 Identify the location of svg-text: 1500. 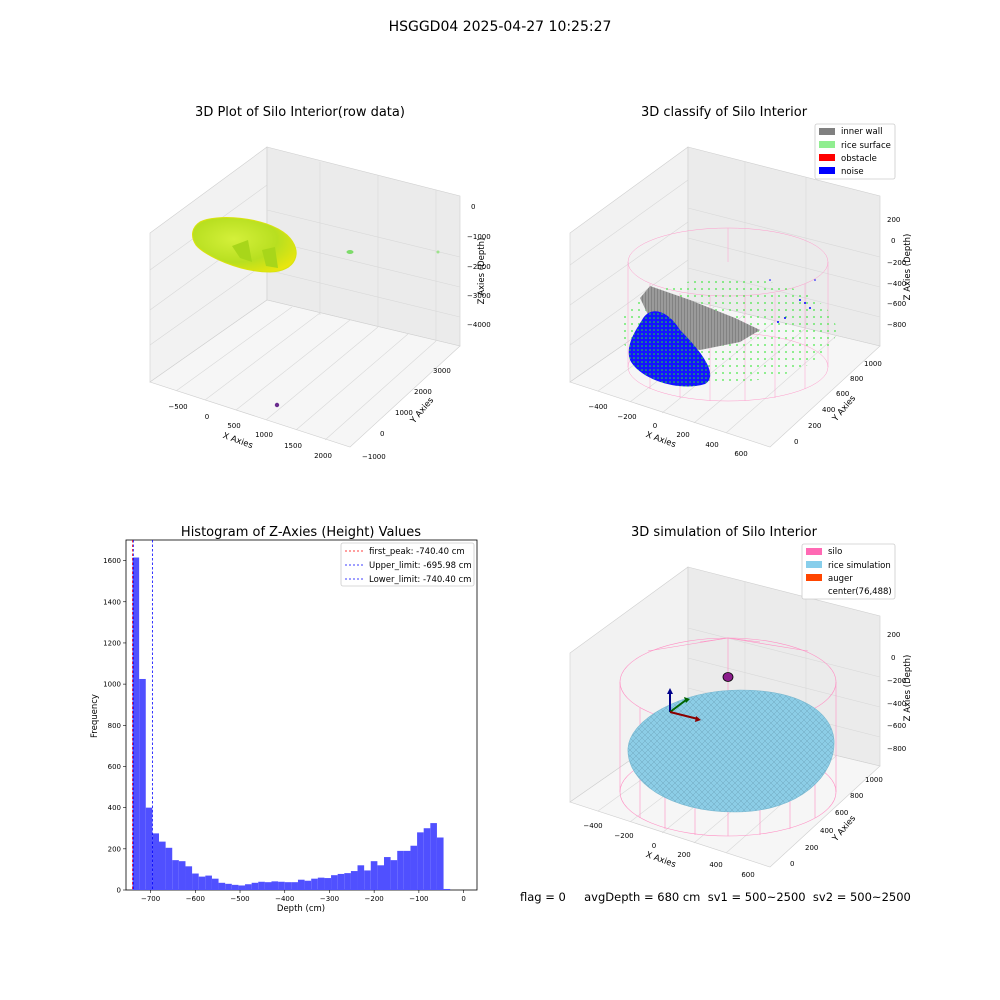
(293, 446).